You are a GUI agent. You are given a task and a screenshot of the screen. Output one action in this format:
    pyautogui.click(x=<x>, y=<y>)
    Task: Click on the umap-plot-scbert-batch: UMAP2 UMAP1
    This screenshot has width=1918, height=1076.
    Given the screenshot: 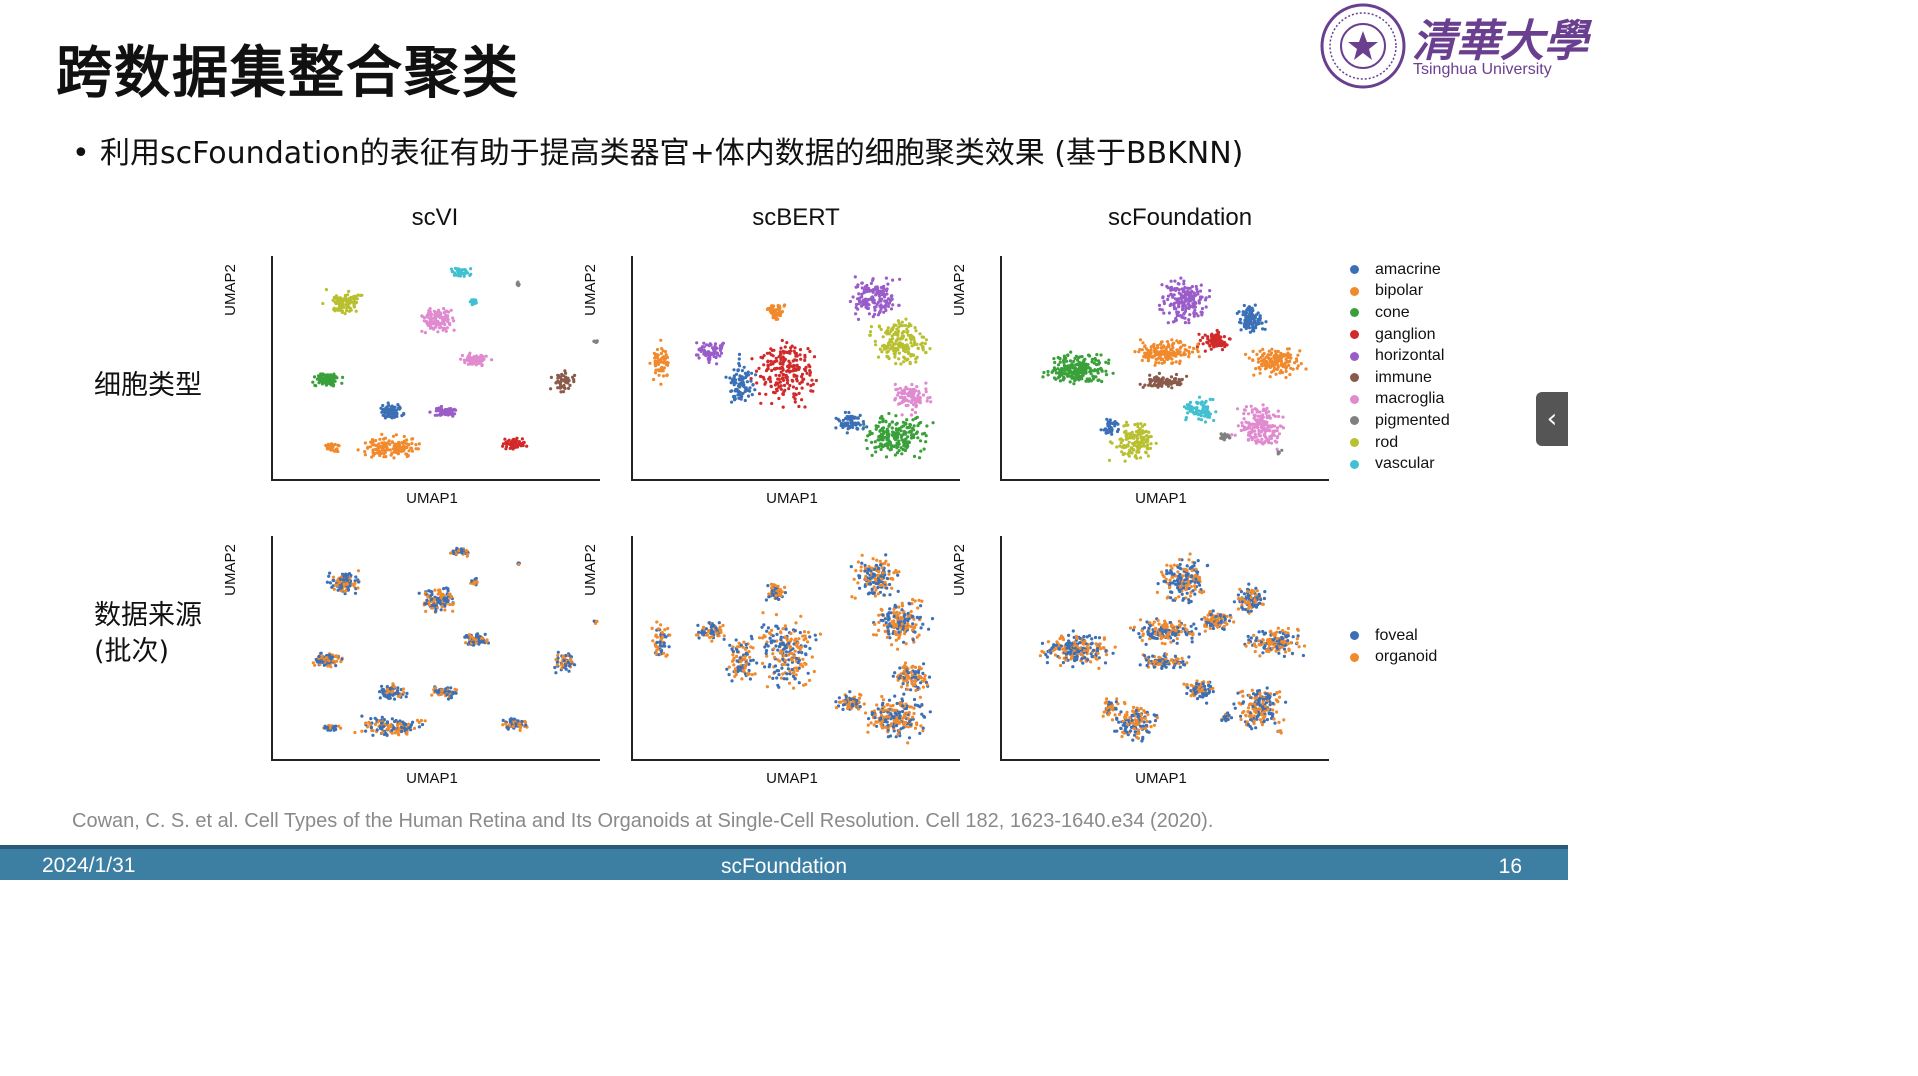 What is the action you would take?
    pyautogui.click(x=772, y=662)
    